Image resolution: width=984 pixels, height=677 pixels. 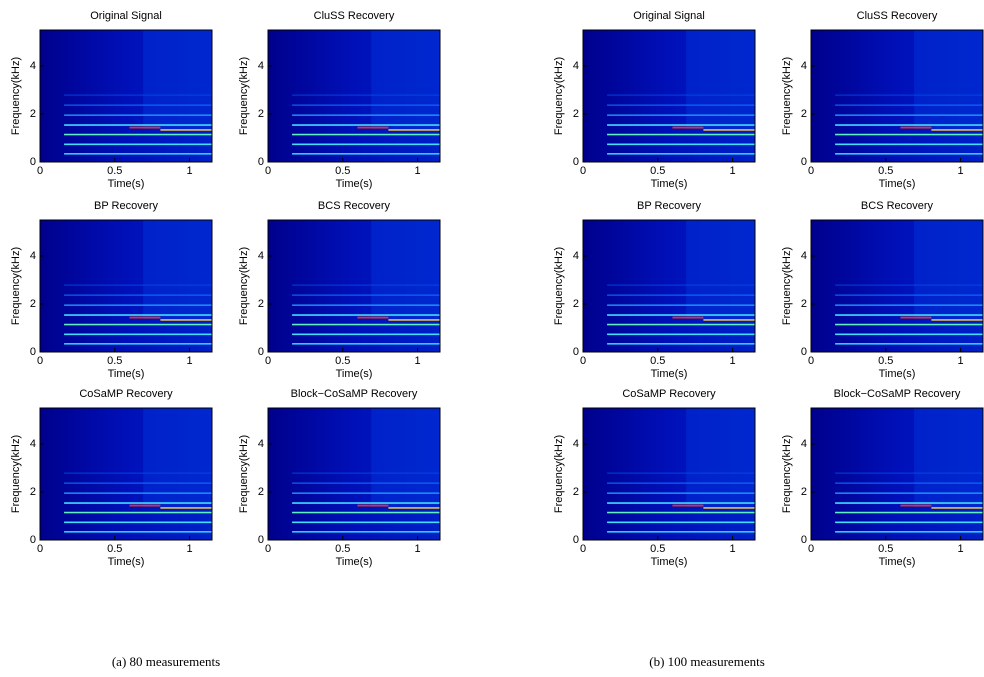 What do you see at coordinates (897, 16) in the screenshot?
I see `panel-title: CluSS Recovery` at bounding box center [897, 16].